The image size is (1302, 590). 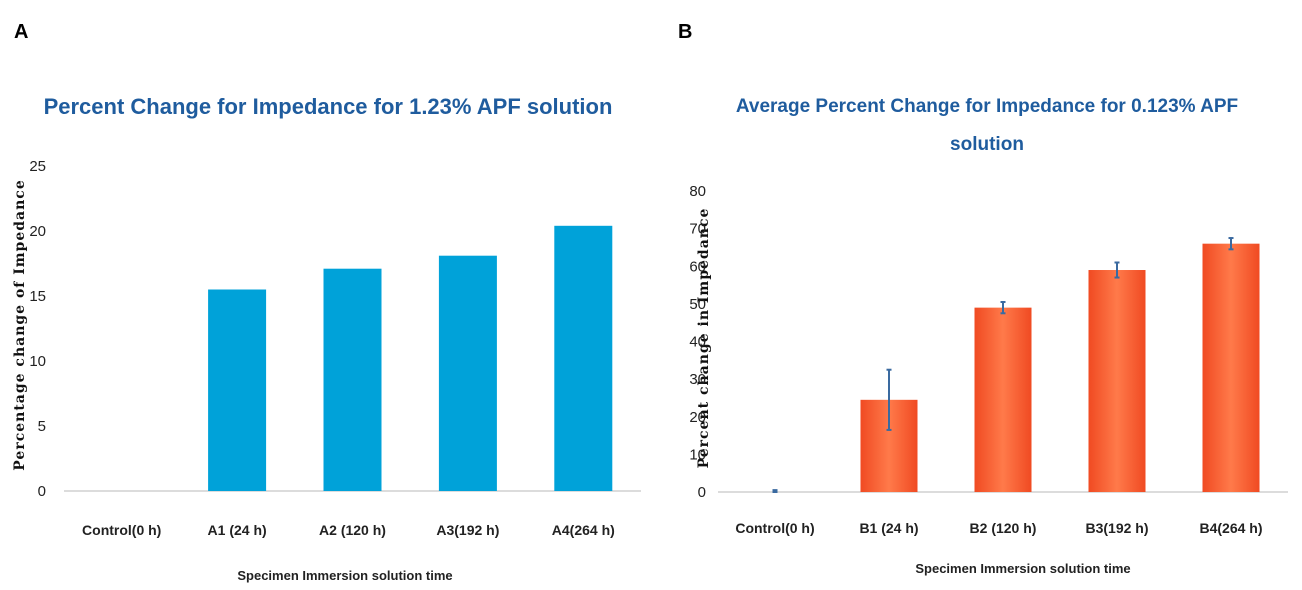 What do you see at coordinates (37, 296) in the screenshot?
I see `y-tick-label: 15` at bounding box center [37, 296].